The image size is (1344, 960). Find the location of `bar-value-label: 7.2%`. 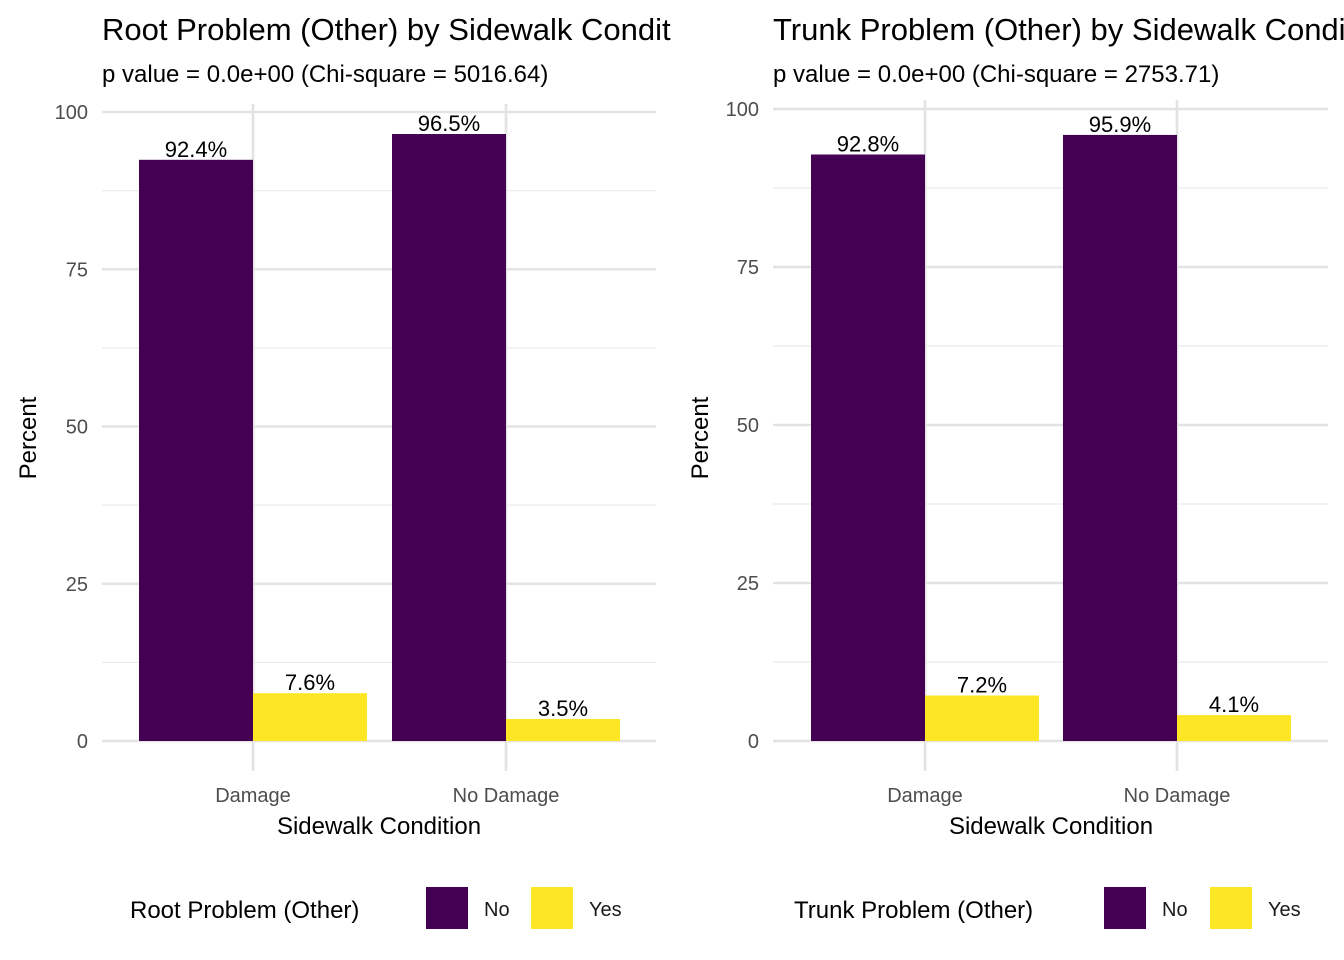

bar-value-label: 7.2% is located at coordinates (982, 684).